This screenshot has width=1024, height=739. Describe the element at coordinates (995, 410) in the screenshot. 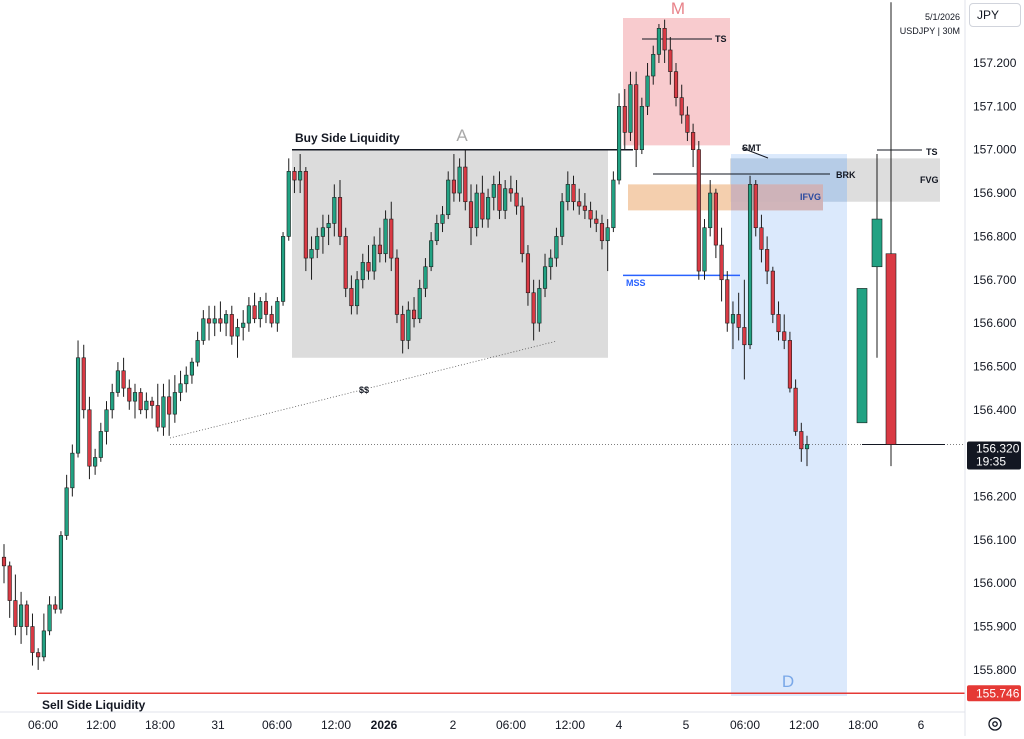

I see `price-tick-label: 156.400` at that location.